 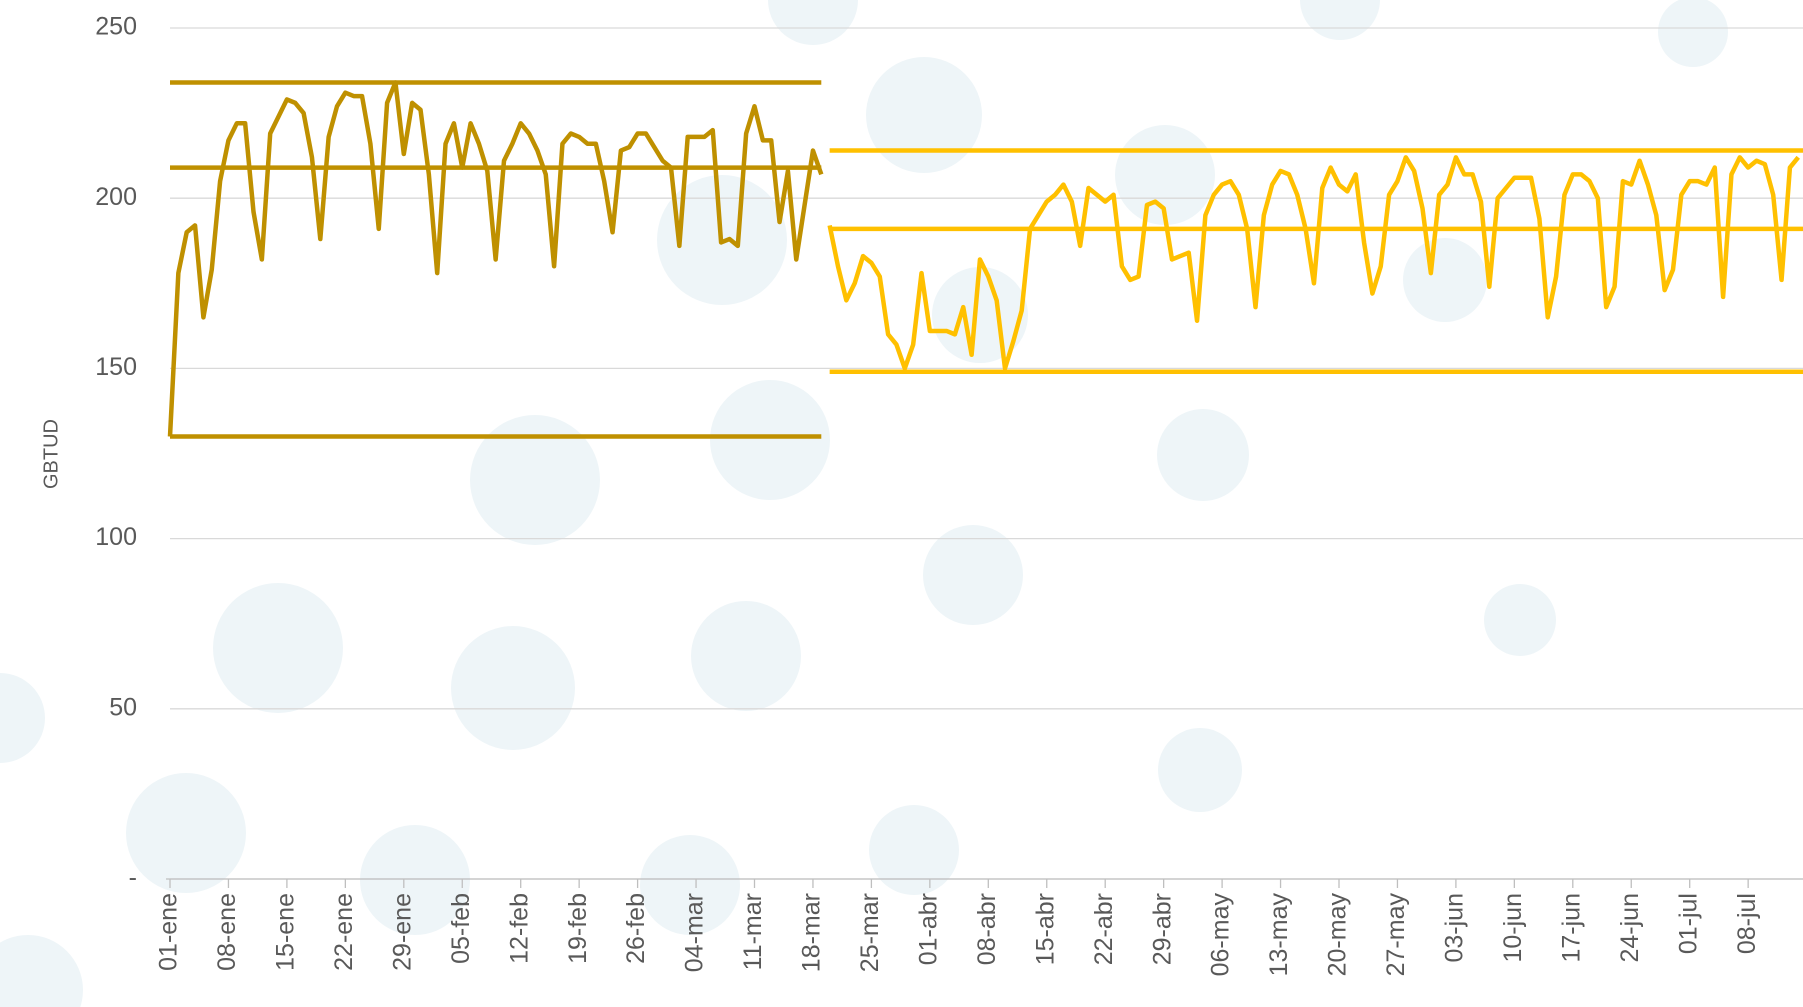 What do you see at coordinates (1338, 935) in the screenshot?
I see `x-tick-label: 20-may` at bounding box center [1338, 935].